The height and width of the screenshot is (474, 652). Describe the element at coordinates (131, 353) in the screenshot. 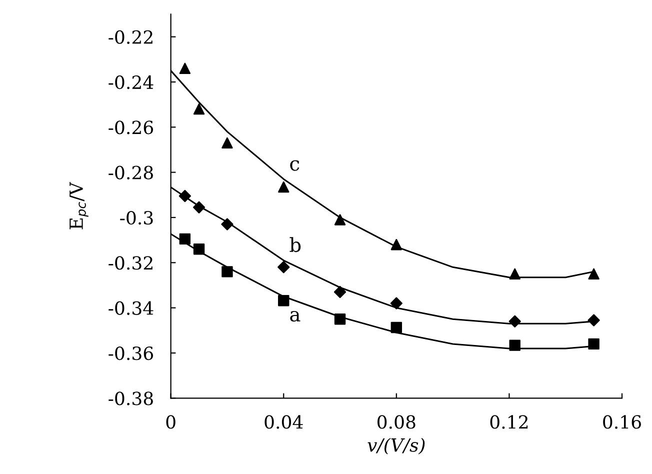

I see `y-tick-label: -0.36` at that location.